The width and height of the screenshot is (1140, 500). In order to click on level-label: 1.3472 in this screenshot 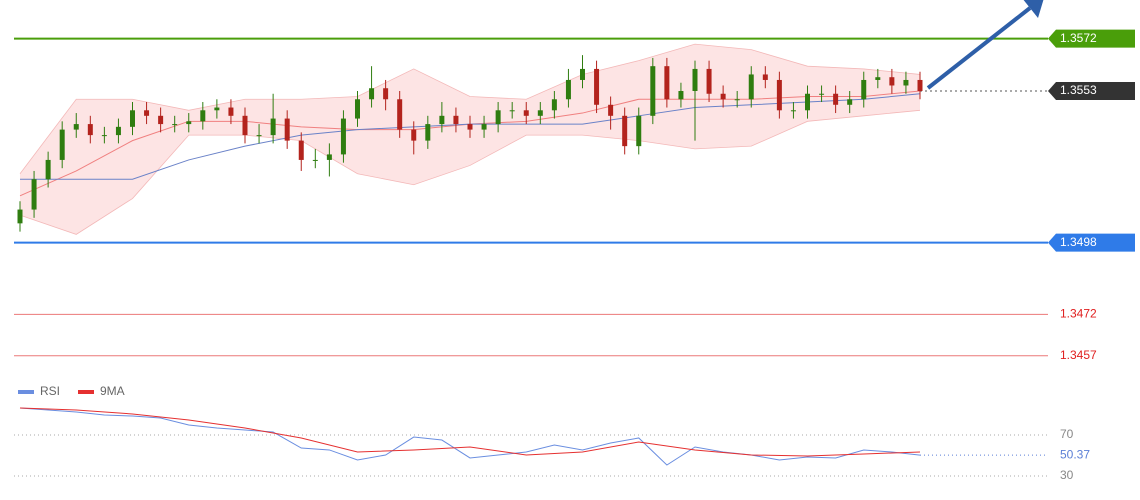, I will do `click(1078, 314)`.